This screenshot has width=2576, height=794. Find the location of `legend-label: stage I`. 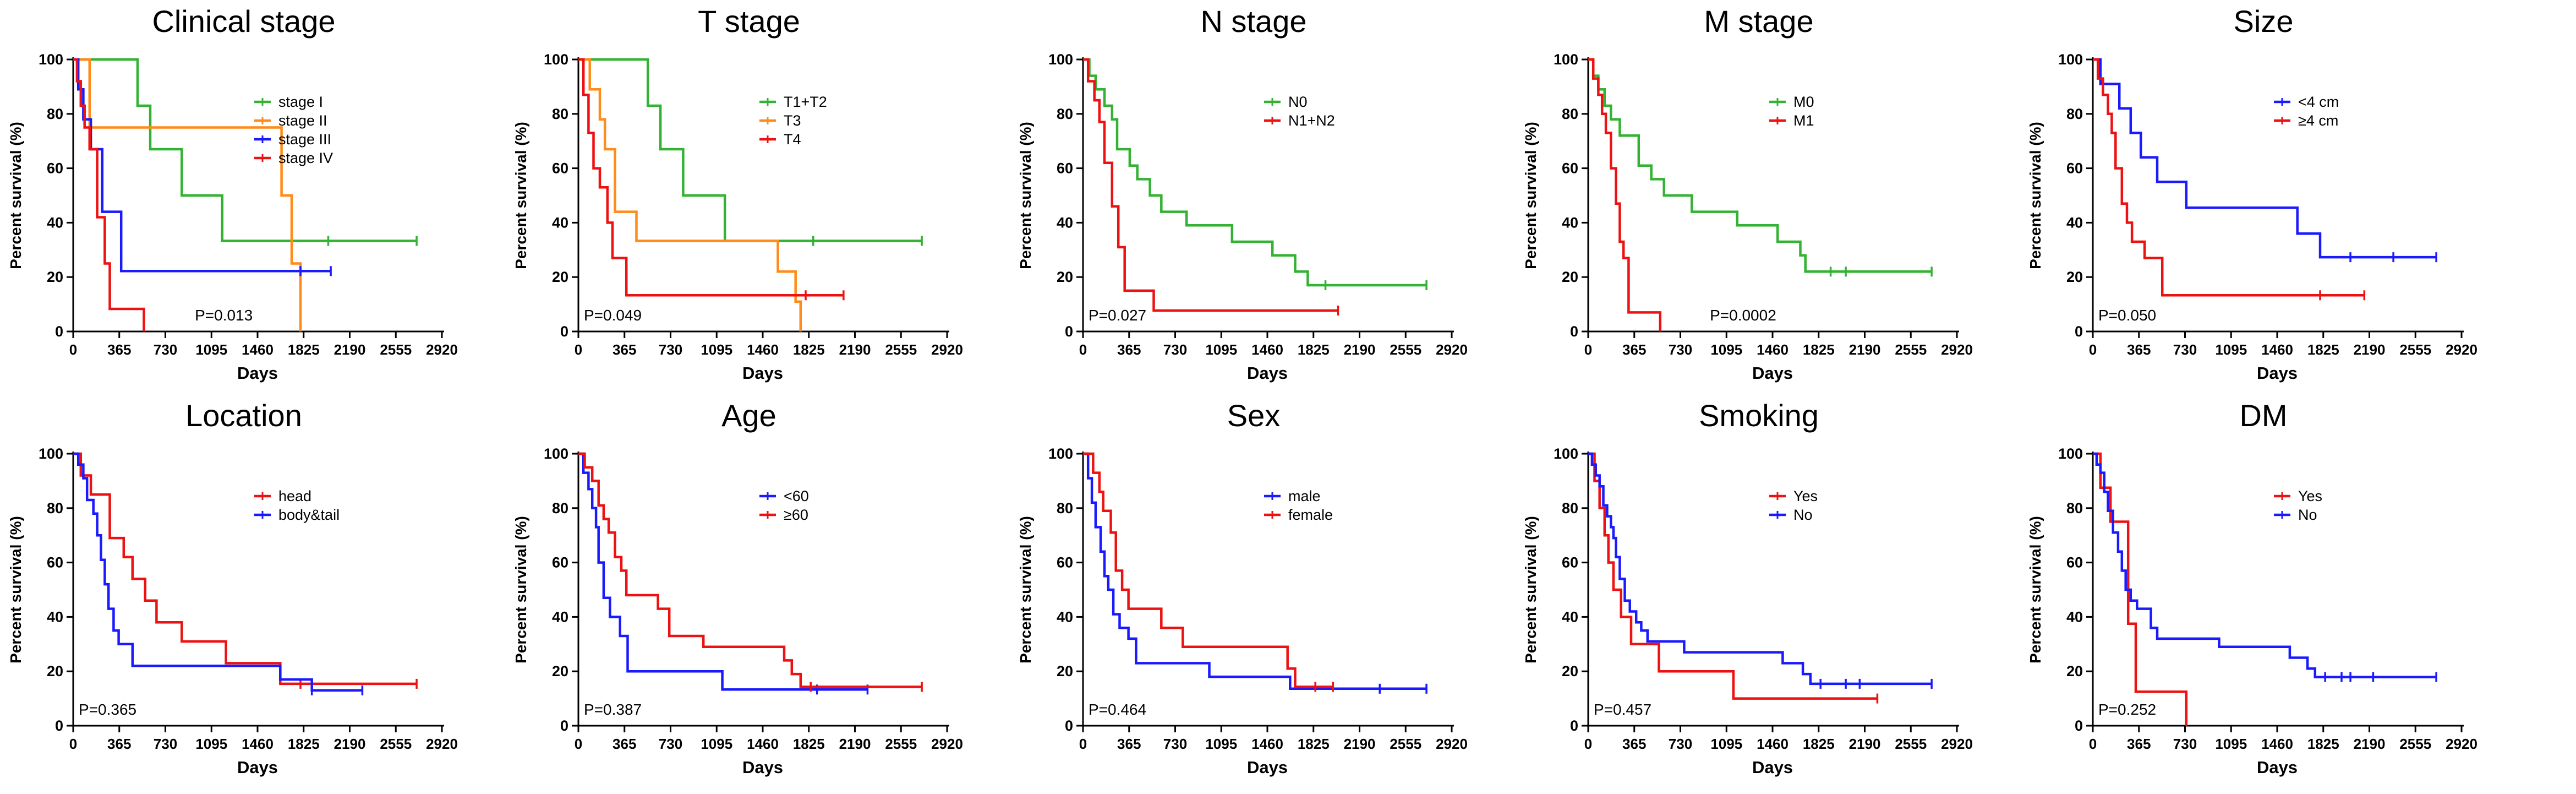

legend-label: stage I is located at coordinates (300, 102).